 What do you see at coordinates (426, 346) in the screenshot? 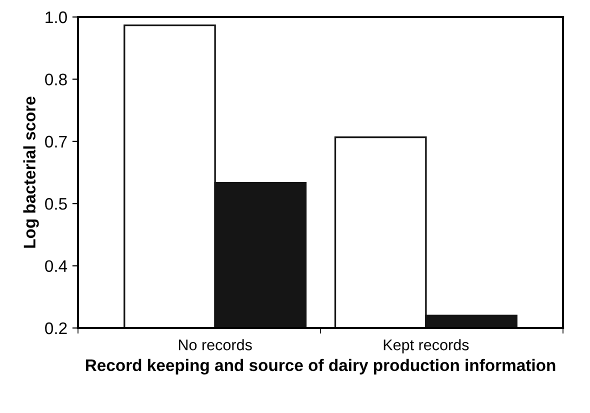
I see `x-tick-label: Kept records` at bounding box center [426, 346].